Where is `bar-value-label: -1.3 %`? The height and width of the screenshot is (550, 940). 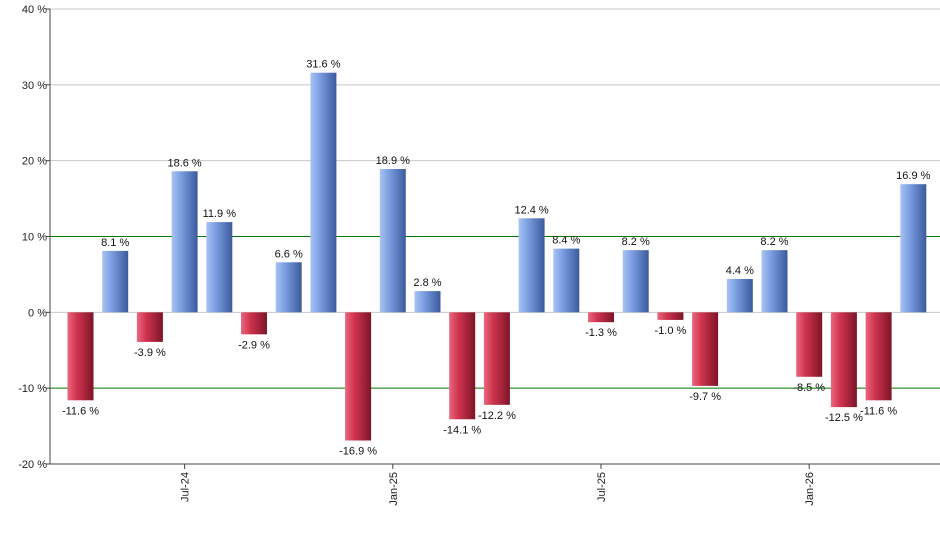 bar-value-label: -1.3 % is located at coordinates (601, 333).